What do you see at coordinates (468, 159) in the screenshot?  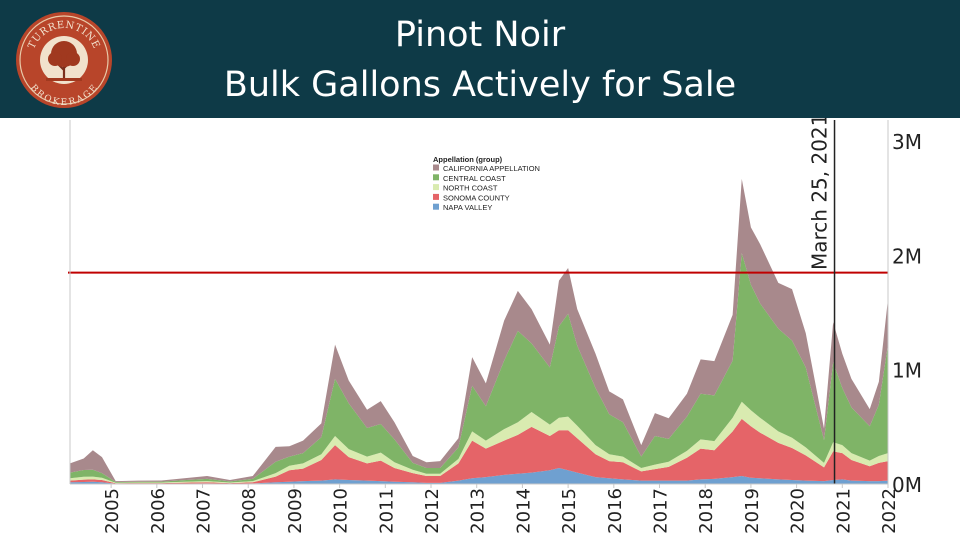 I see `legend-title: Appellation (group)` at bounding box center [468, 159].